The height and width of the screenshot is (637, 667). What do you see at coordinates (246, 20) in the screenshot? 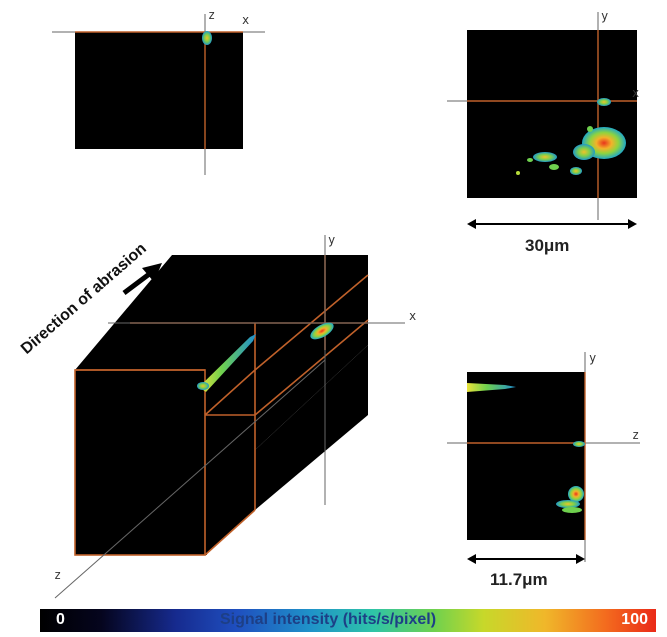
I see `xz-x-label: x` at bounding box center [246, 20].